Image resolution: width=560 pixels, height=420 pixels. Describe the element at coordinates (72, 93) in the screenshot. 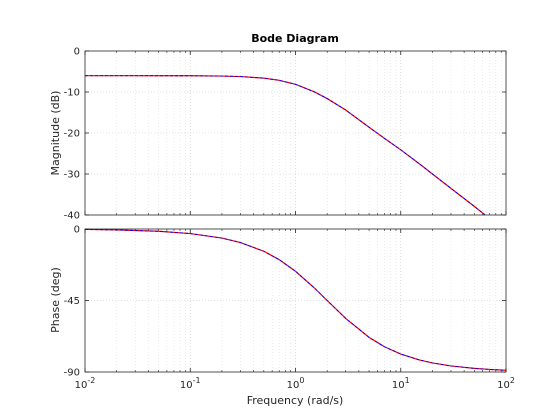

I see `magnitude-ytick-label: -10` at that location.